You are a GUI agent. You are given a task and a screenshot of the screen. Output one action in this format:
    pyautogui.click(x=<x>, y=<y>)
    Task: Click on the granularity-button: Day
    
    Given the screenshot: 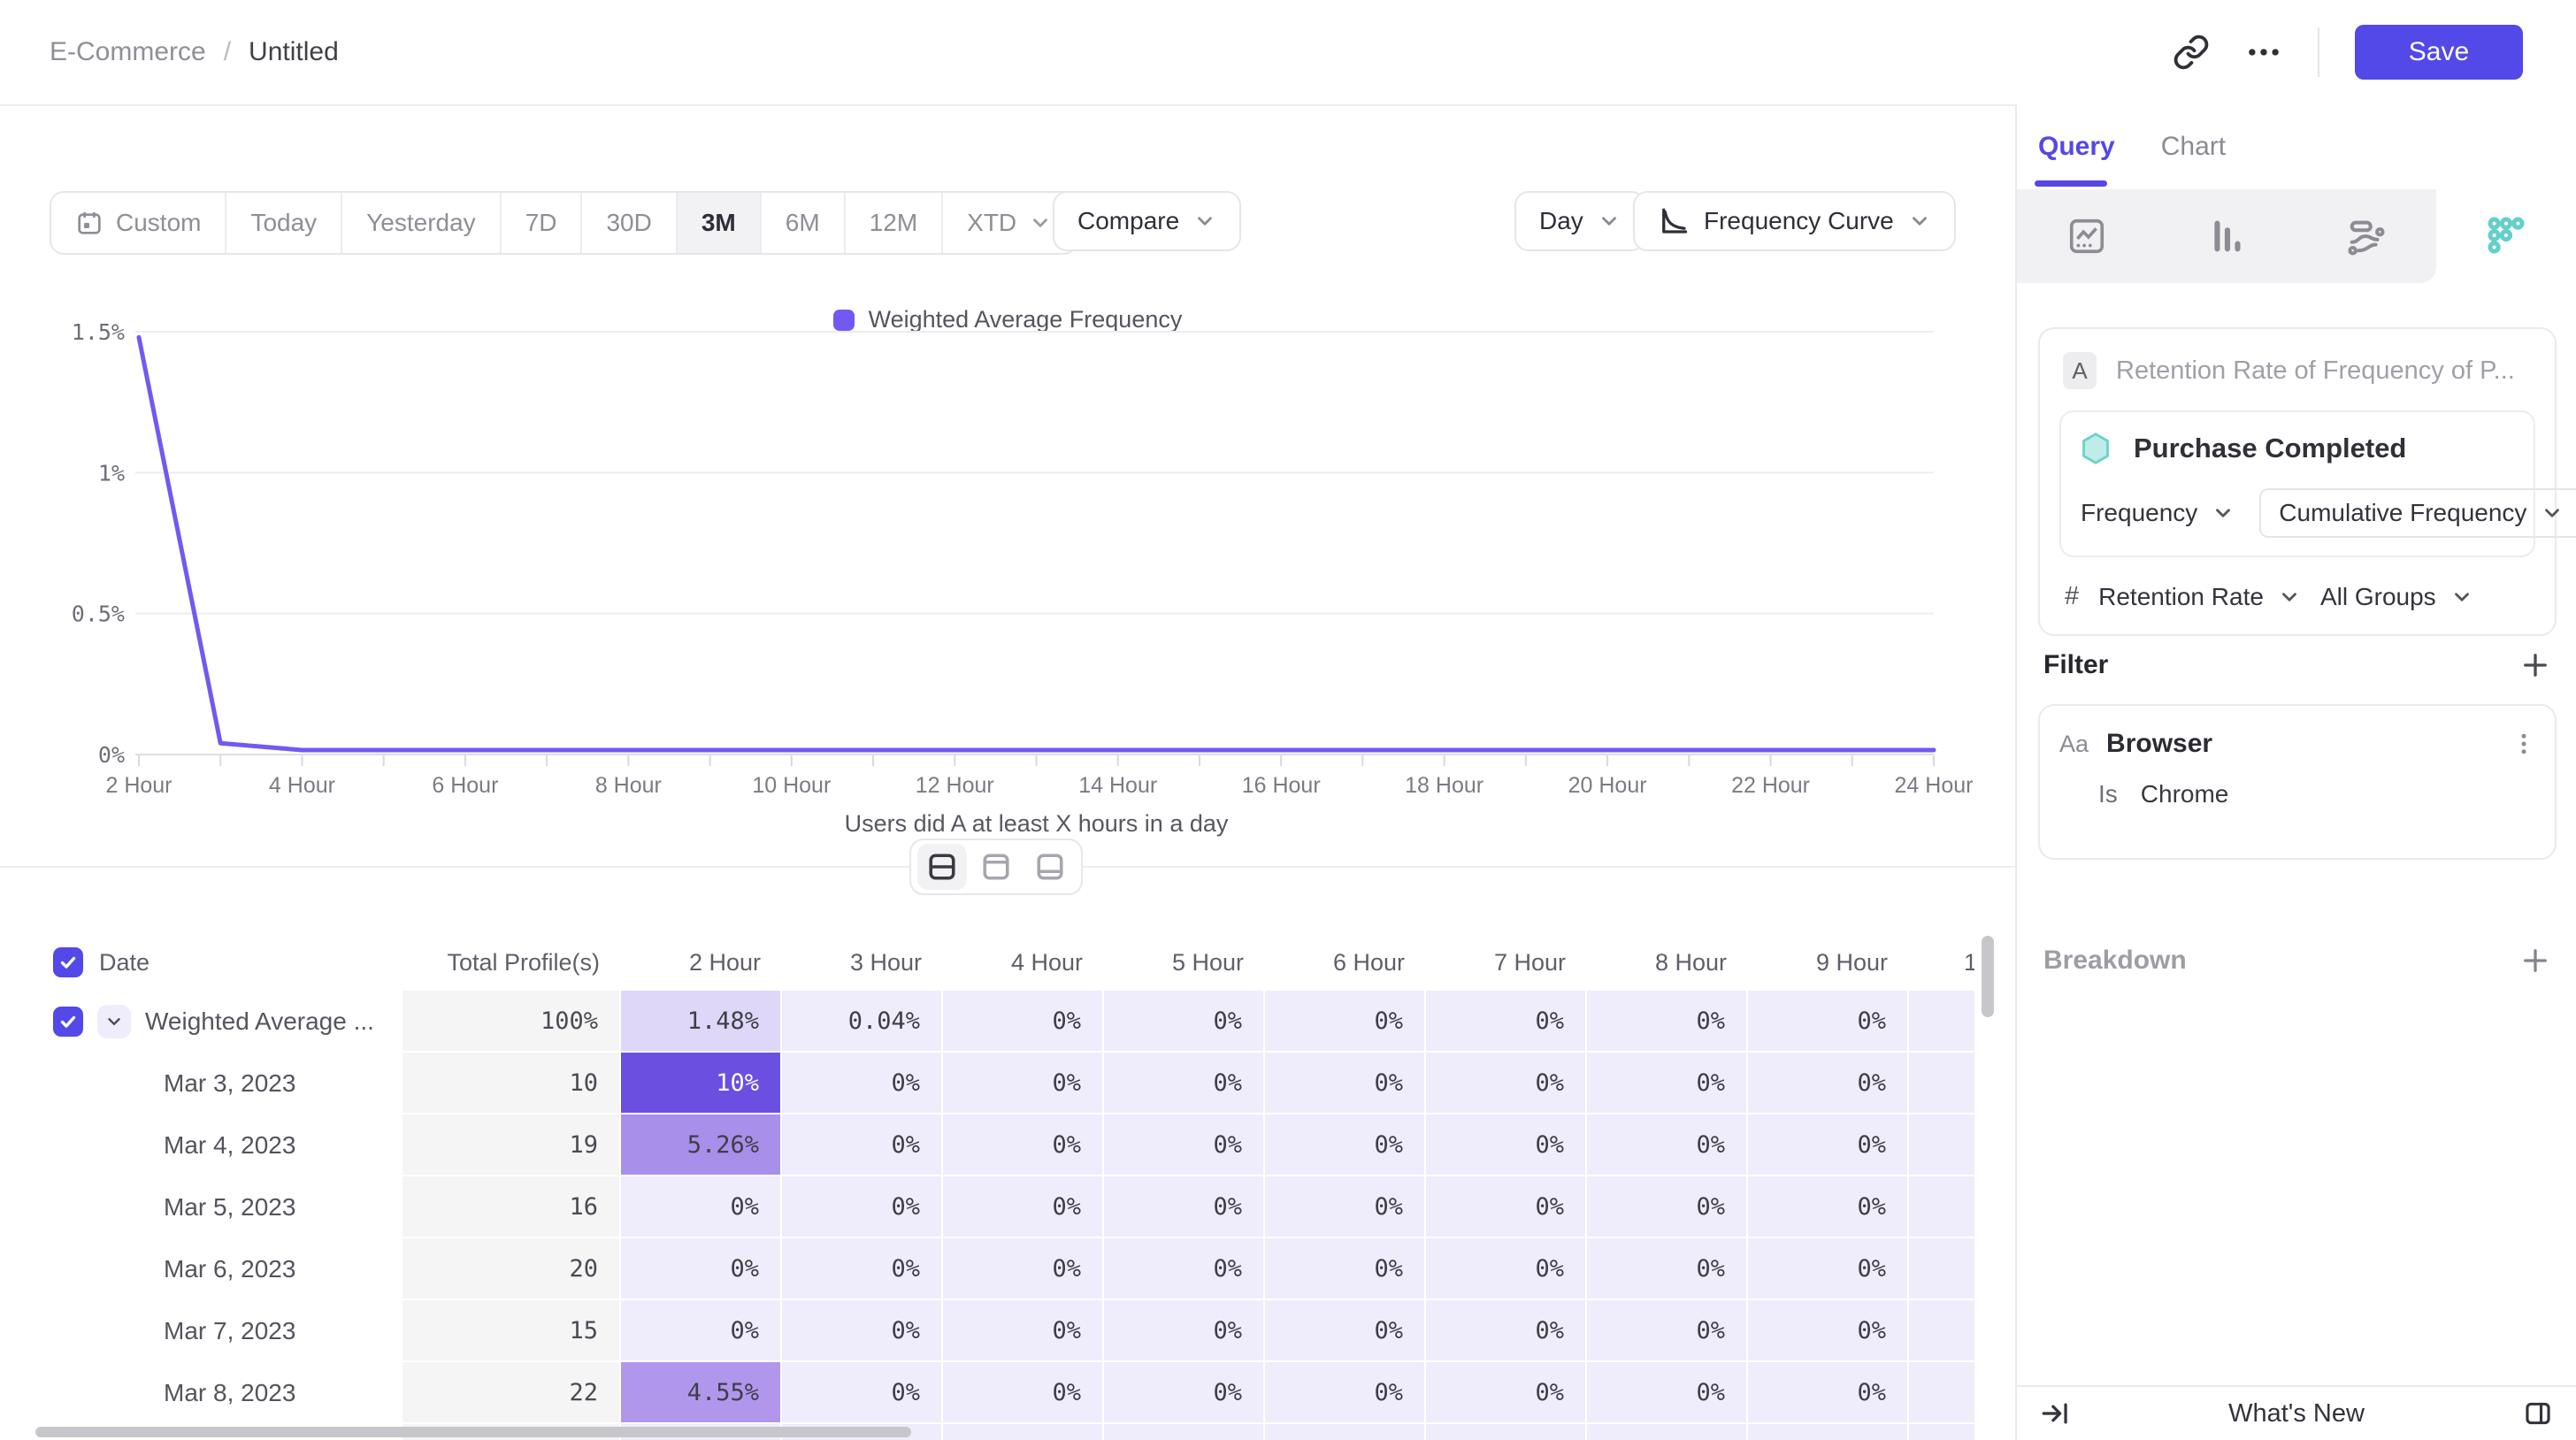 What is the action you would take?
    pyautogui.click(x=1579, y=221)
    